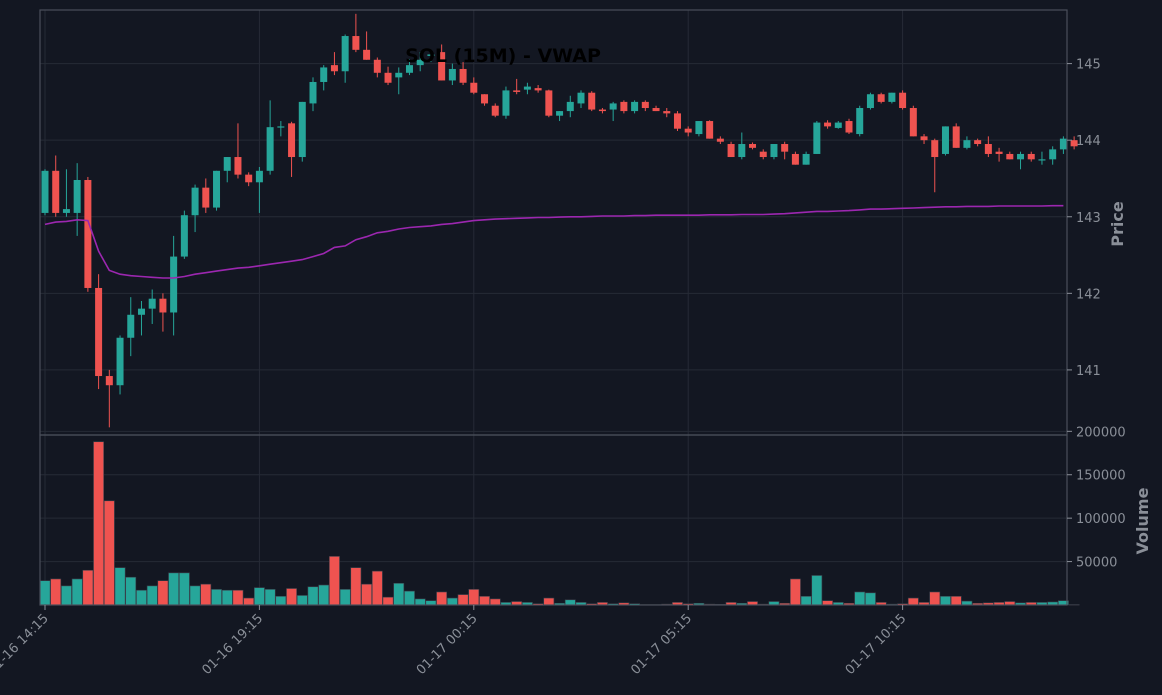 This screenshot has width=1162, height=695. What do you see at coordinates (1088, 218) in the screenshot?
I see `price-tick-label: 143` at bounding box center [1088, 218].